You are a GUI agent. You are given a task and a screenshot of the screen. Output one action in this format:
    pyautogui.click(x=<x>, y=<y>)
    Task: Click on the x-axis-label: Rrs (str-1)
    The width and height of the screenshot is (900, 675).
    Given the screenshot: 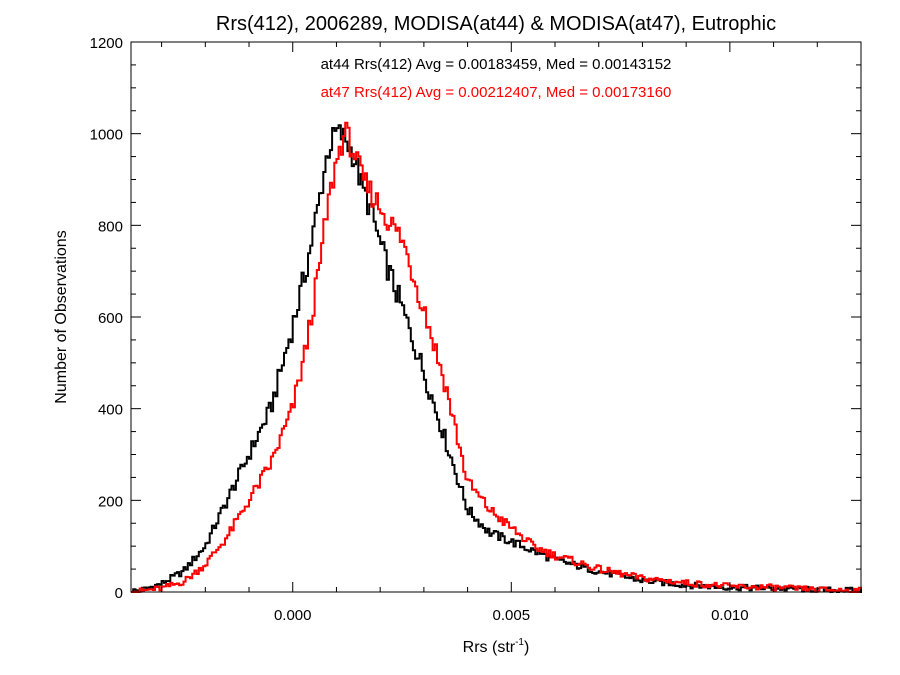 What is the action you would take?
    pyautogui.click(x=496, y=646)
    